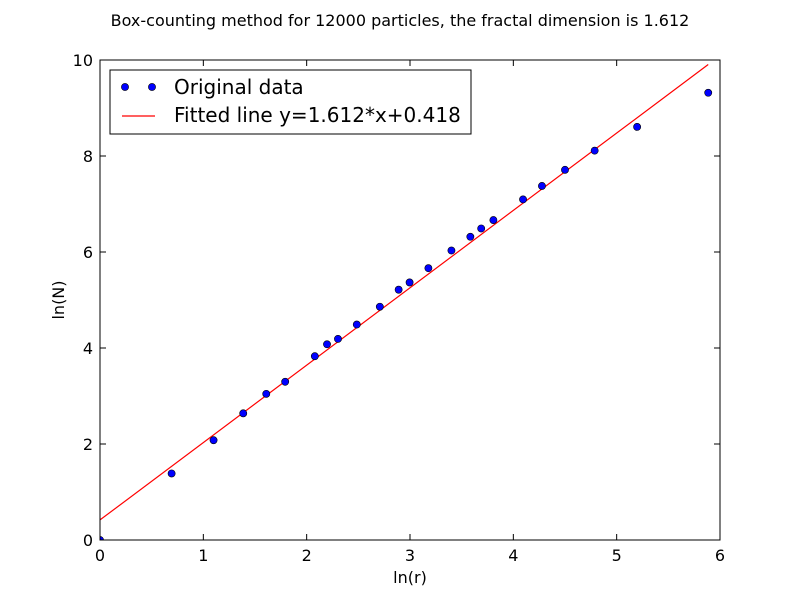  I want to click on y-tick-label: 4, so click(88, 348).